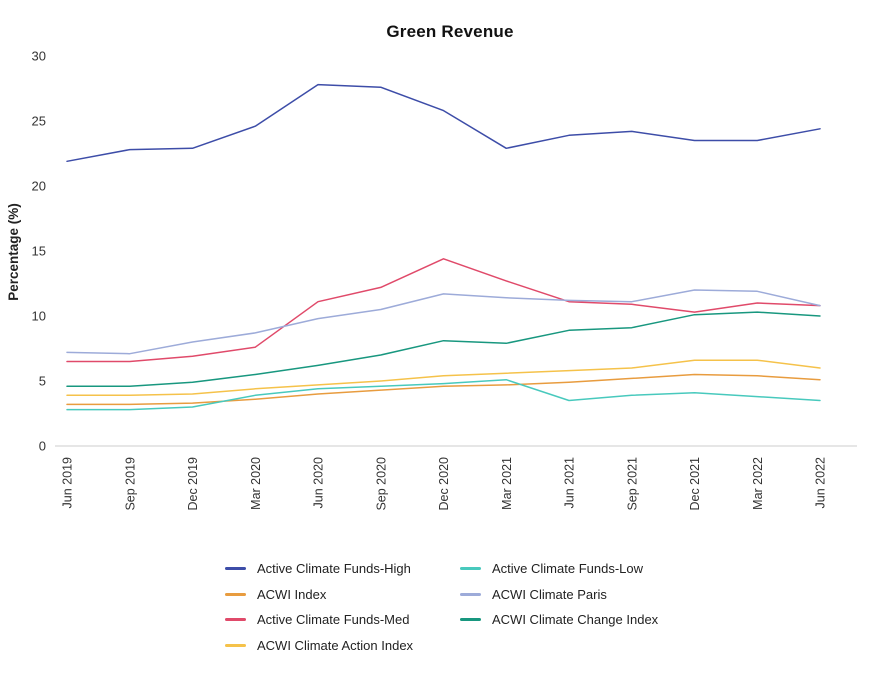 The height and width of the screenshot is (678, 870). What do you see at coordinates (335, 645) in the screenshot?
I see `legend-label: ACWI Climate Action Index` at bounding box center [335, 645].